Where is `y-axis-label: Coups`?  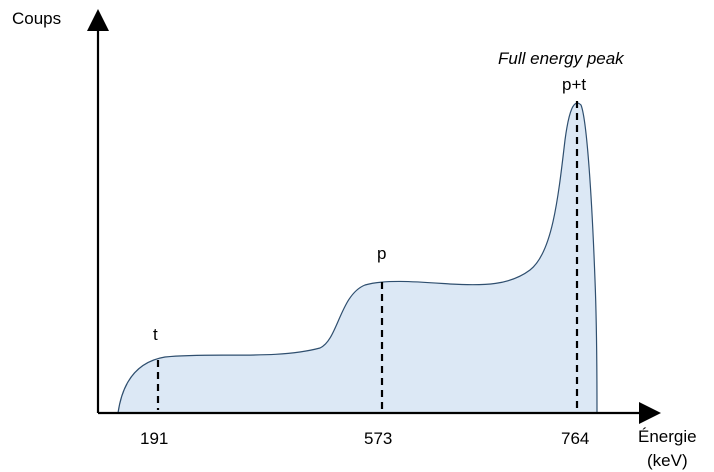
y-axis-label: Coups is located at coordinates (36, 18).